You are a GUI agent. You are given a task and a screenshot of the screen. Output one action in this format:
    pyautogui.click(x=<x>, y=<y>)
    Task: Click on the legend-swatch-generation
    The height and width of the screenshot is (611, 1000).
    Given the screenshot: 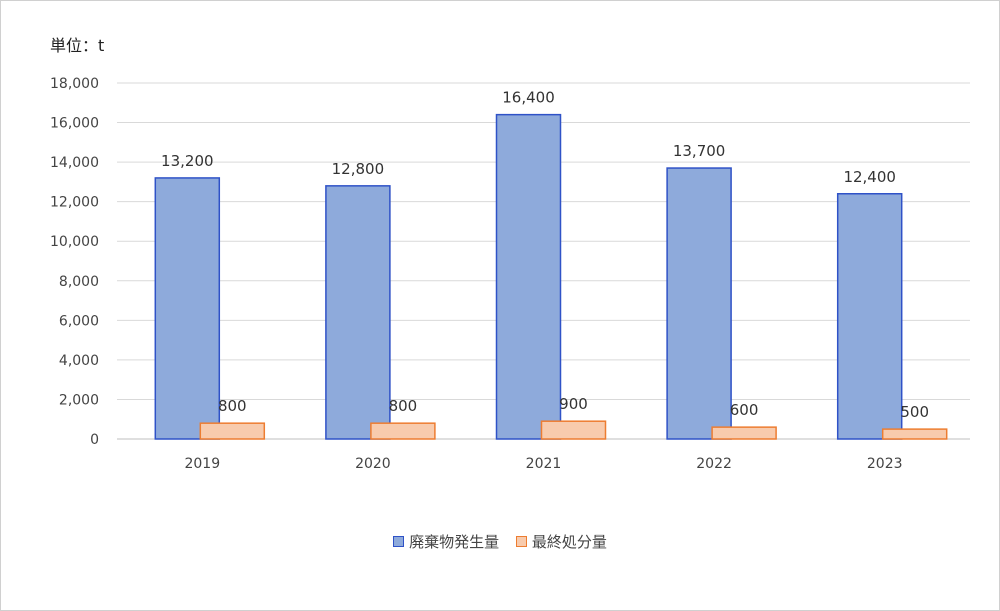 What is the action you would take?
    pyautogui.click(x=399, y=541)
    